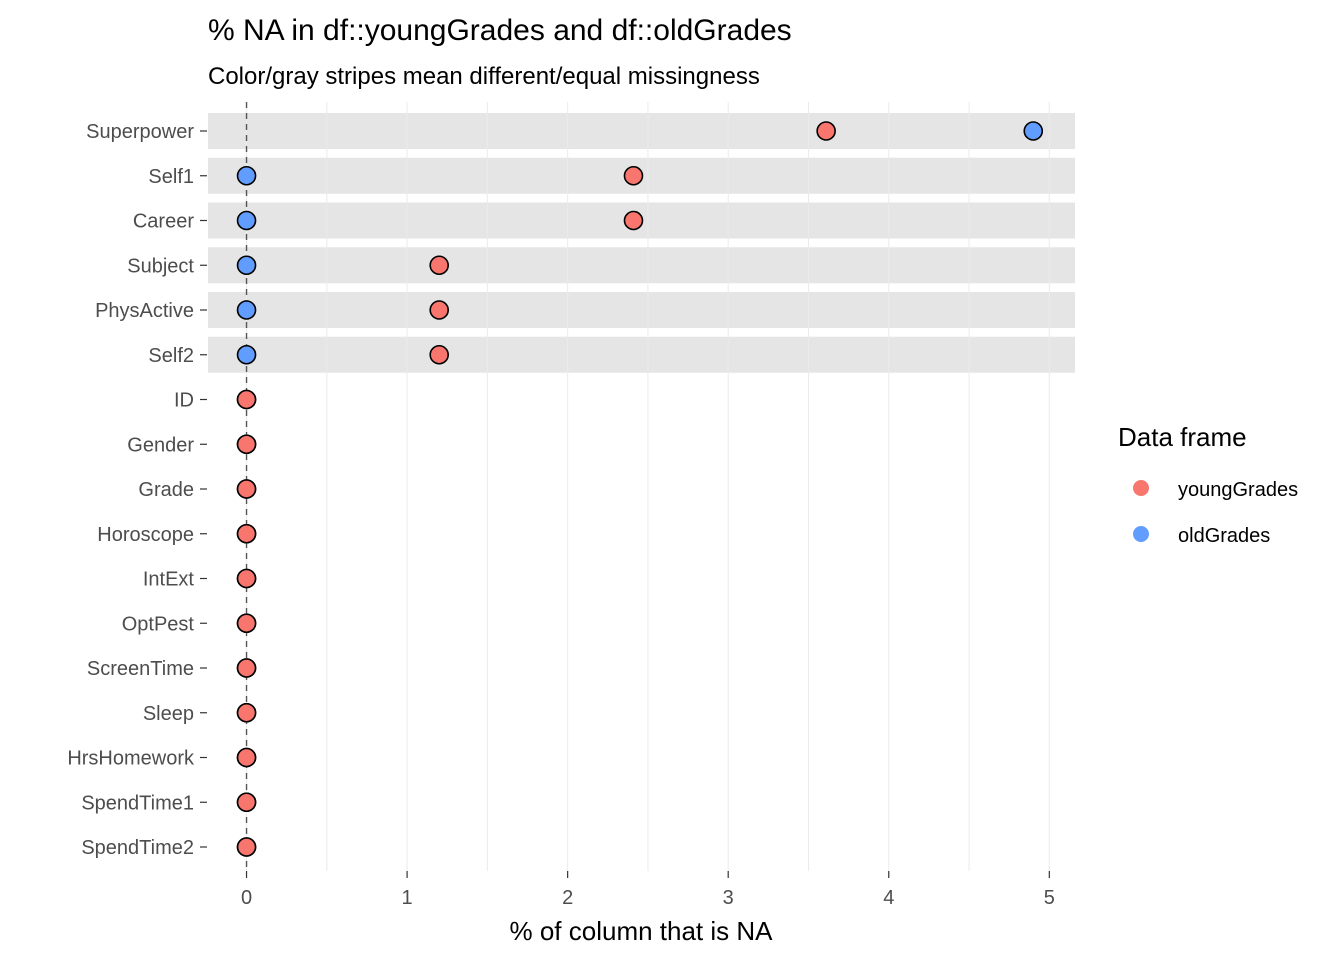  What do you see at coordinates (439, 265) in the screenshot?
I see `point-youngGrades-Subject` at bounding box center [439, 265].